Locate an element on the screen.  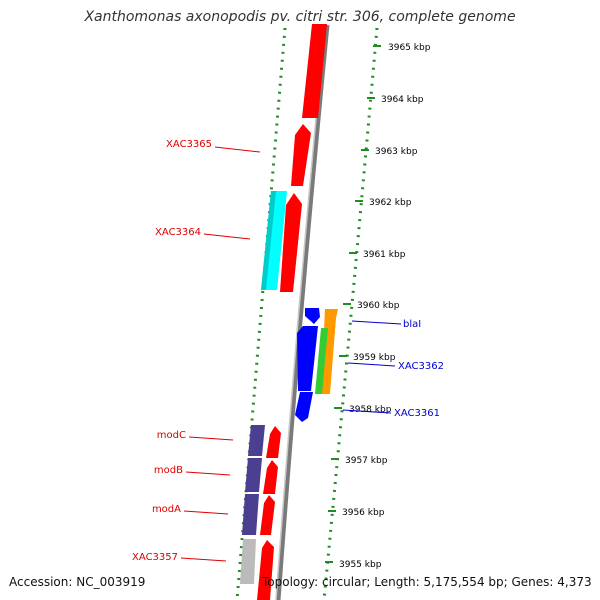
leader-xac3364 is located at coordinates (227, 236).